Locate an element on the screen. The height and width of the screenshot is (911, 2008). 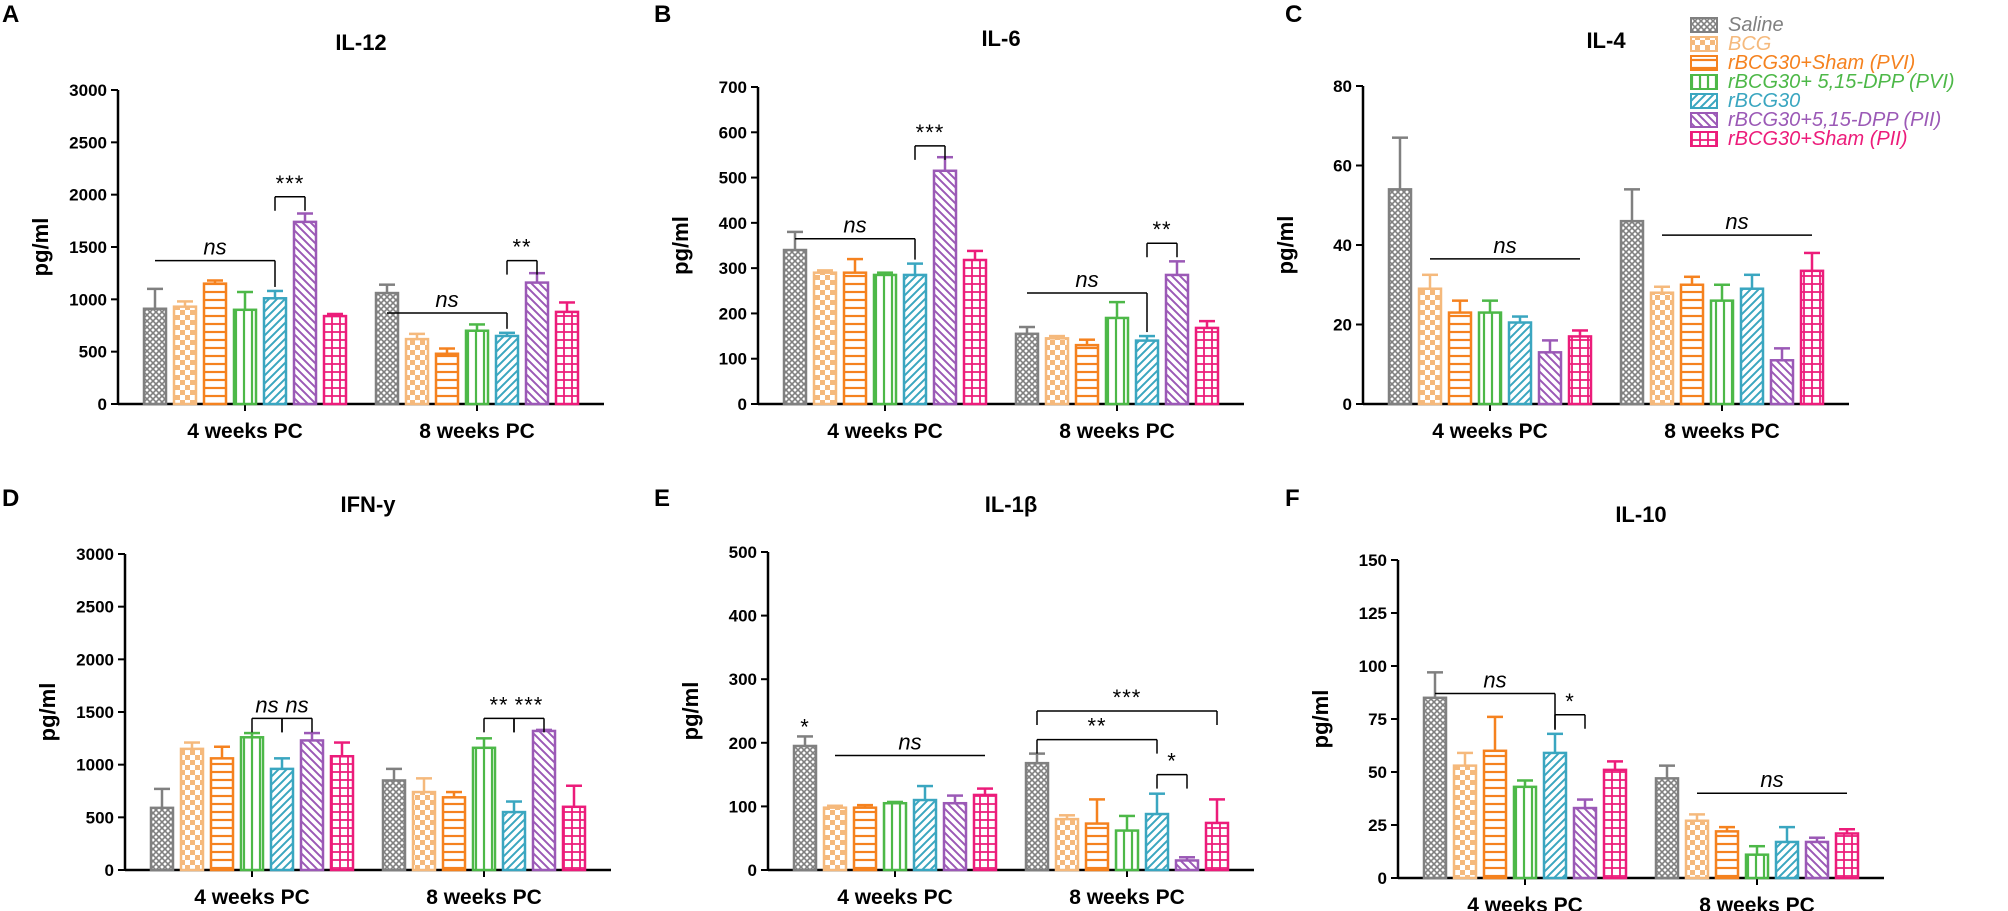
y-tick-label: 20 is located at coordinates (1342, 325).